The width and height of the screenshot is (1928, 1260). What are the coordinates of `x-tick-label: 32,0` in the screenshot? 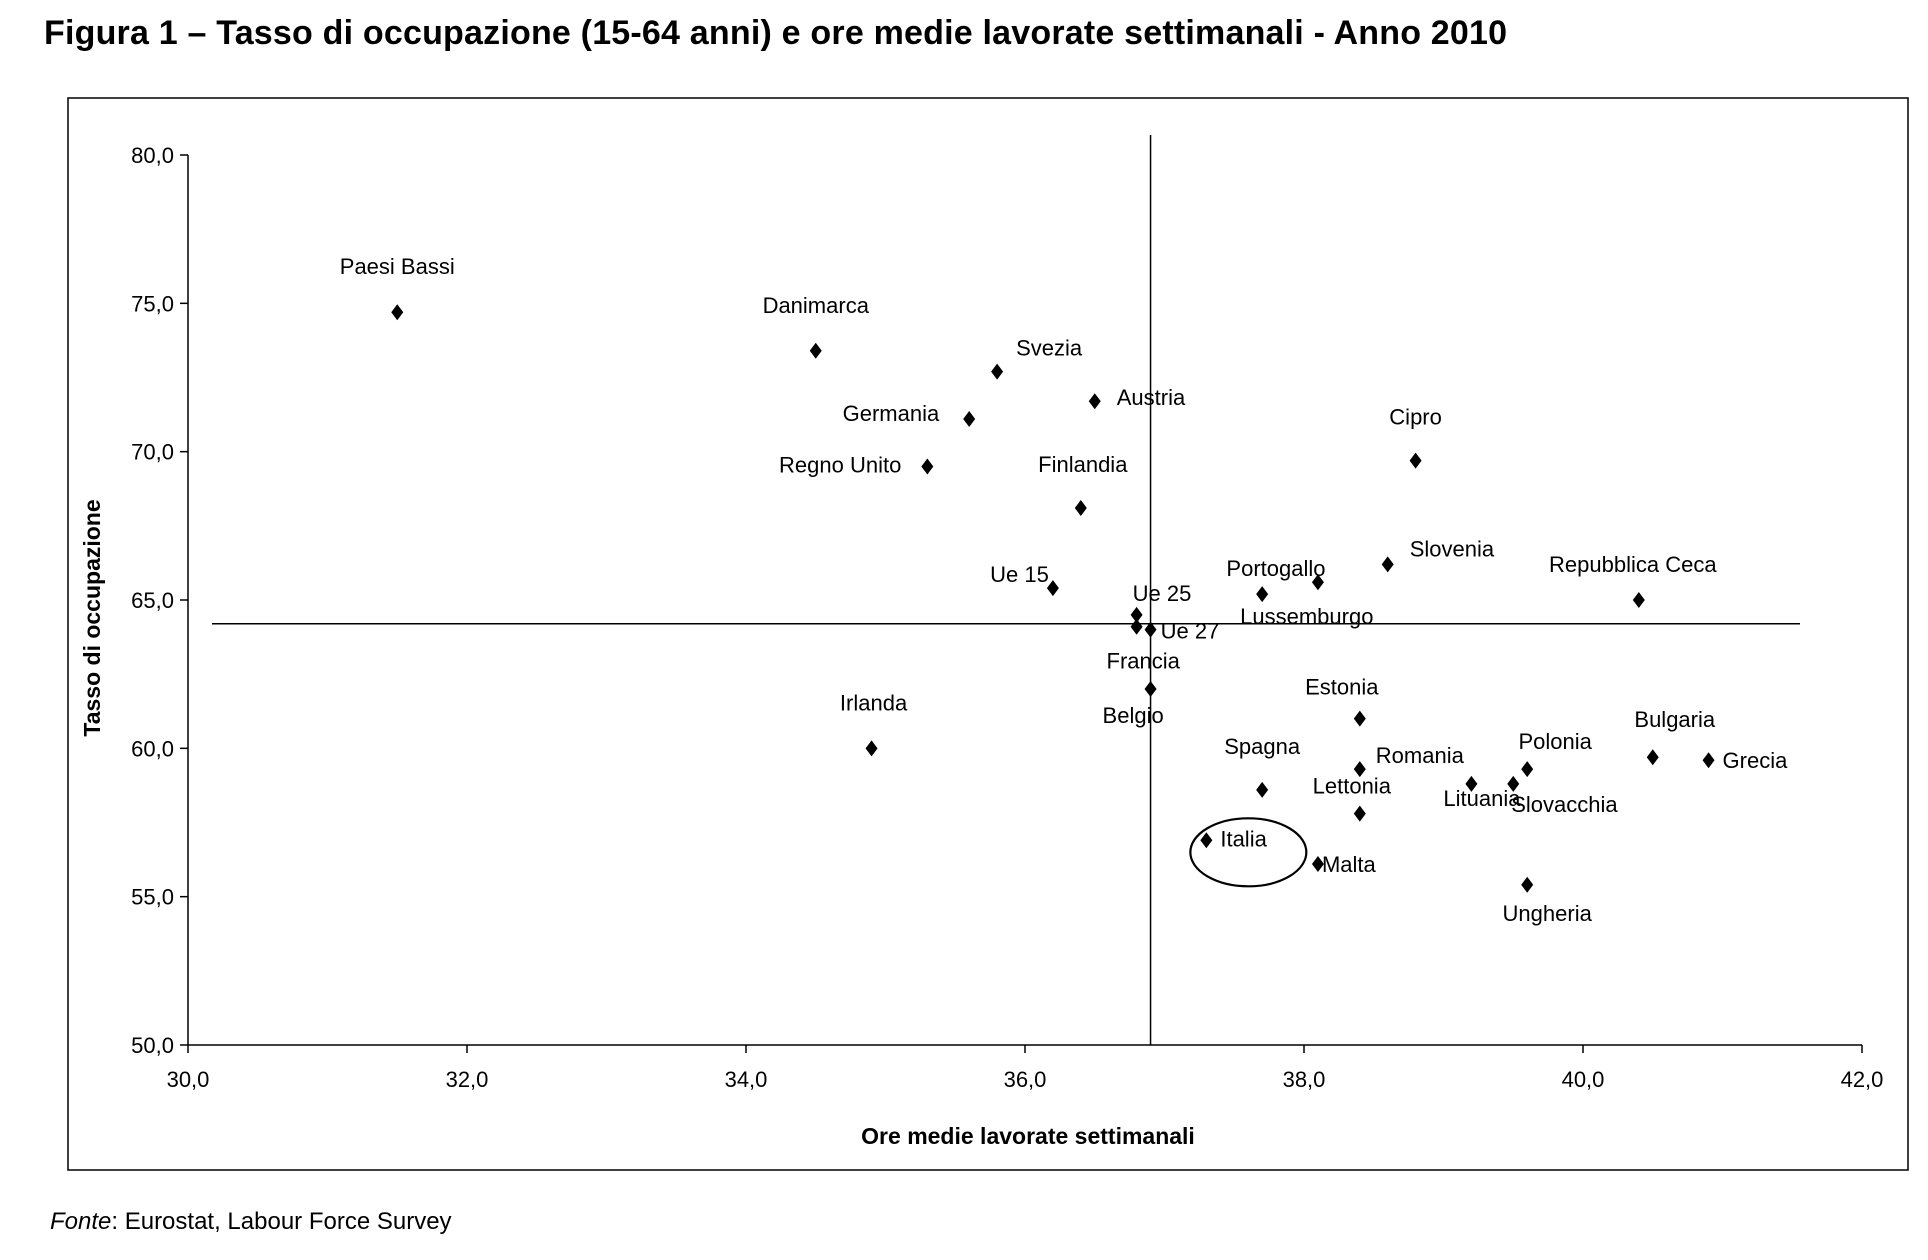 It's located at (467, 1079).